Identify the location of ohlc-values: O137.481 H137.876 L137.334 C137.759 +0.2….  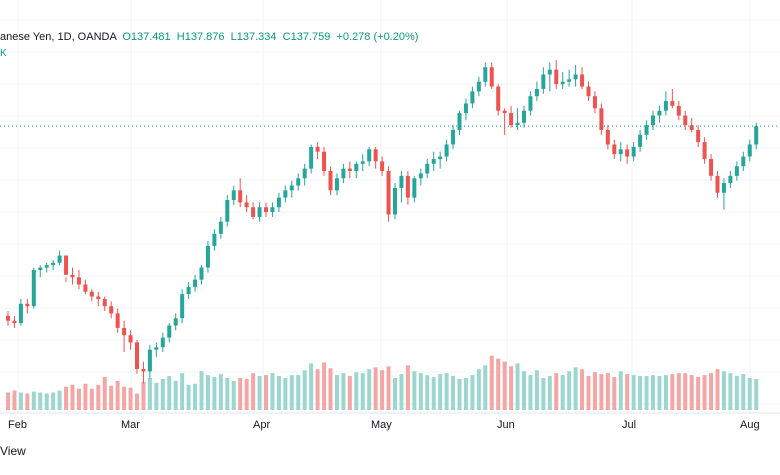
(268, 37).